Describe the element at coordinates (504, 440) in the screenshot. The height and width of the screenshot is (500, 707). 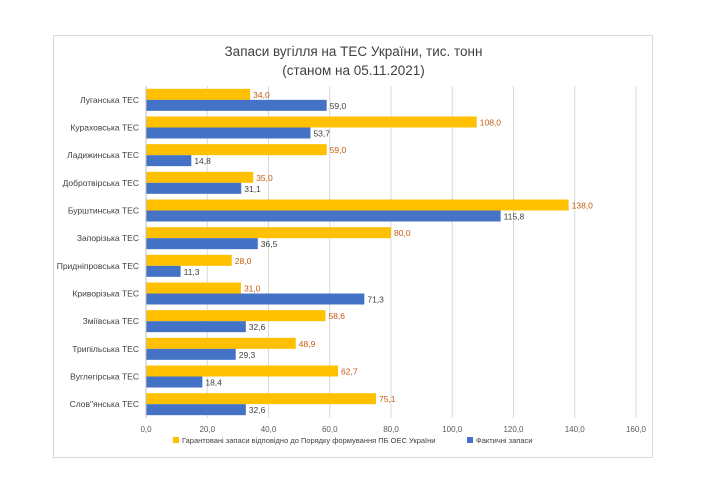
I see `legend-label: Фактичні запаси` at that location.